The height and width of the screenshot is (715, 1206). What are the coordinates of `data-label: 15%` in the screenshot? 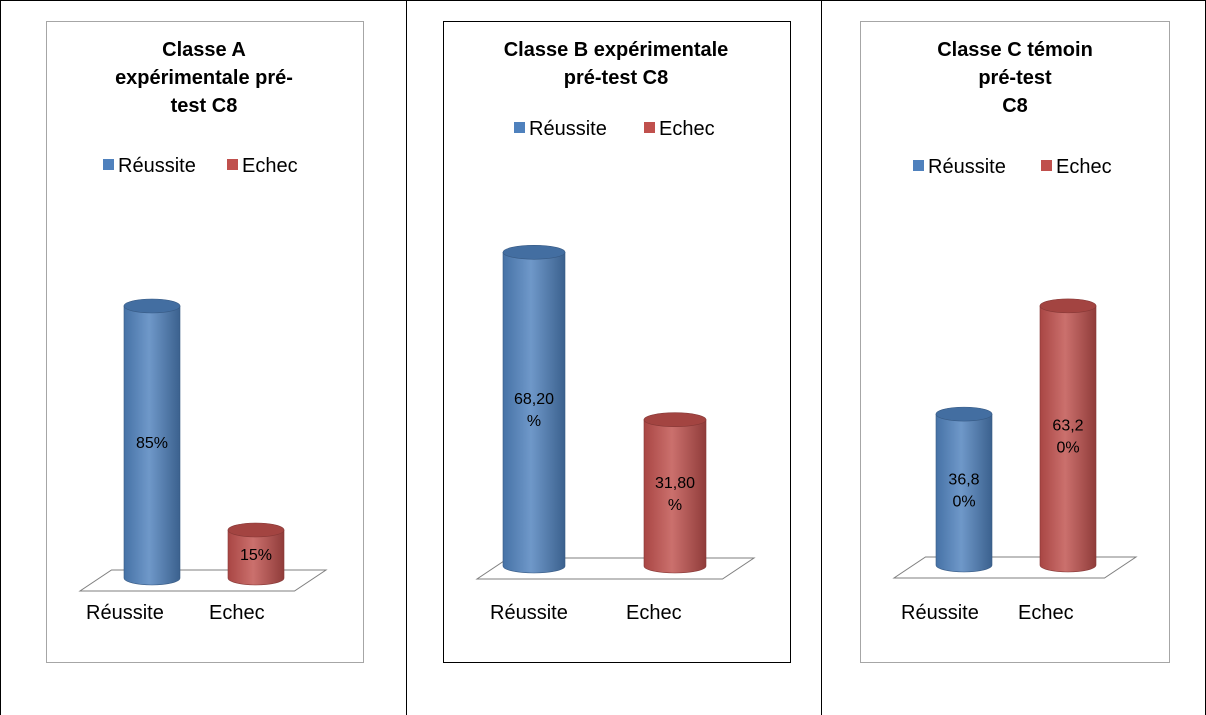 It's located at (256, 555).